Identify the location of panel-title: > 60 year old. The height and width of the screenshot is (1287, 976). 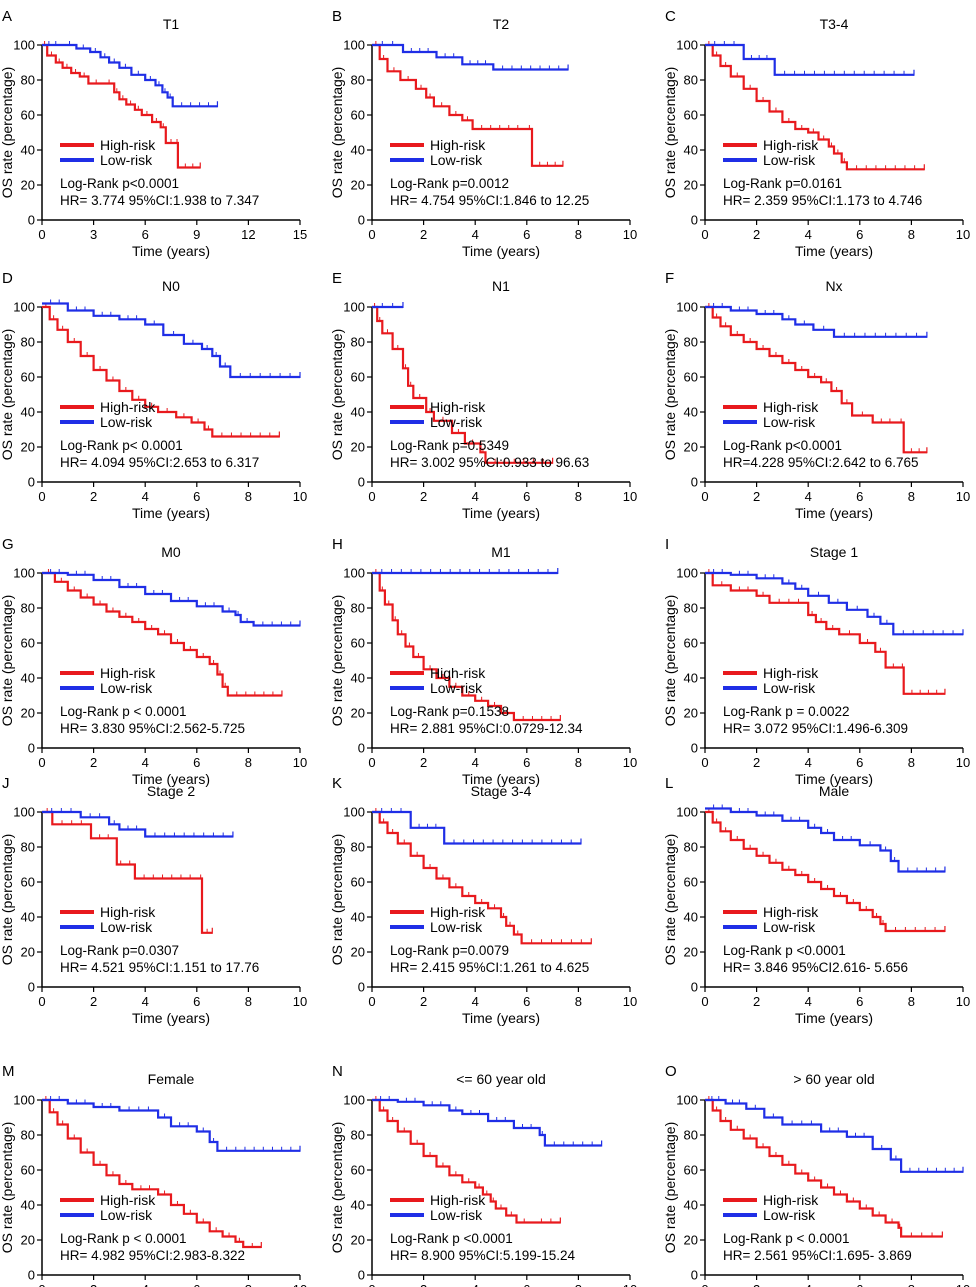
(833, 1079).